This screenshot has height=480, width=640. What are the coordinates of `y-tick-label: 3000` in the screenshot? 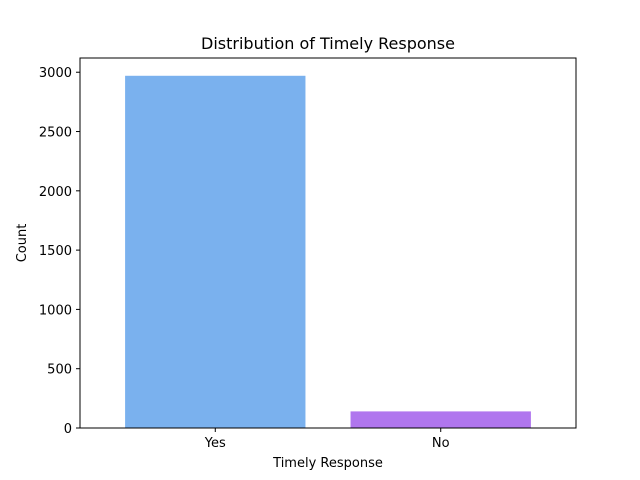 It's located at (55, 73).